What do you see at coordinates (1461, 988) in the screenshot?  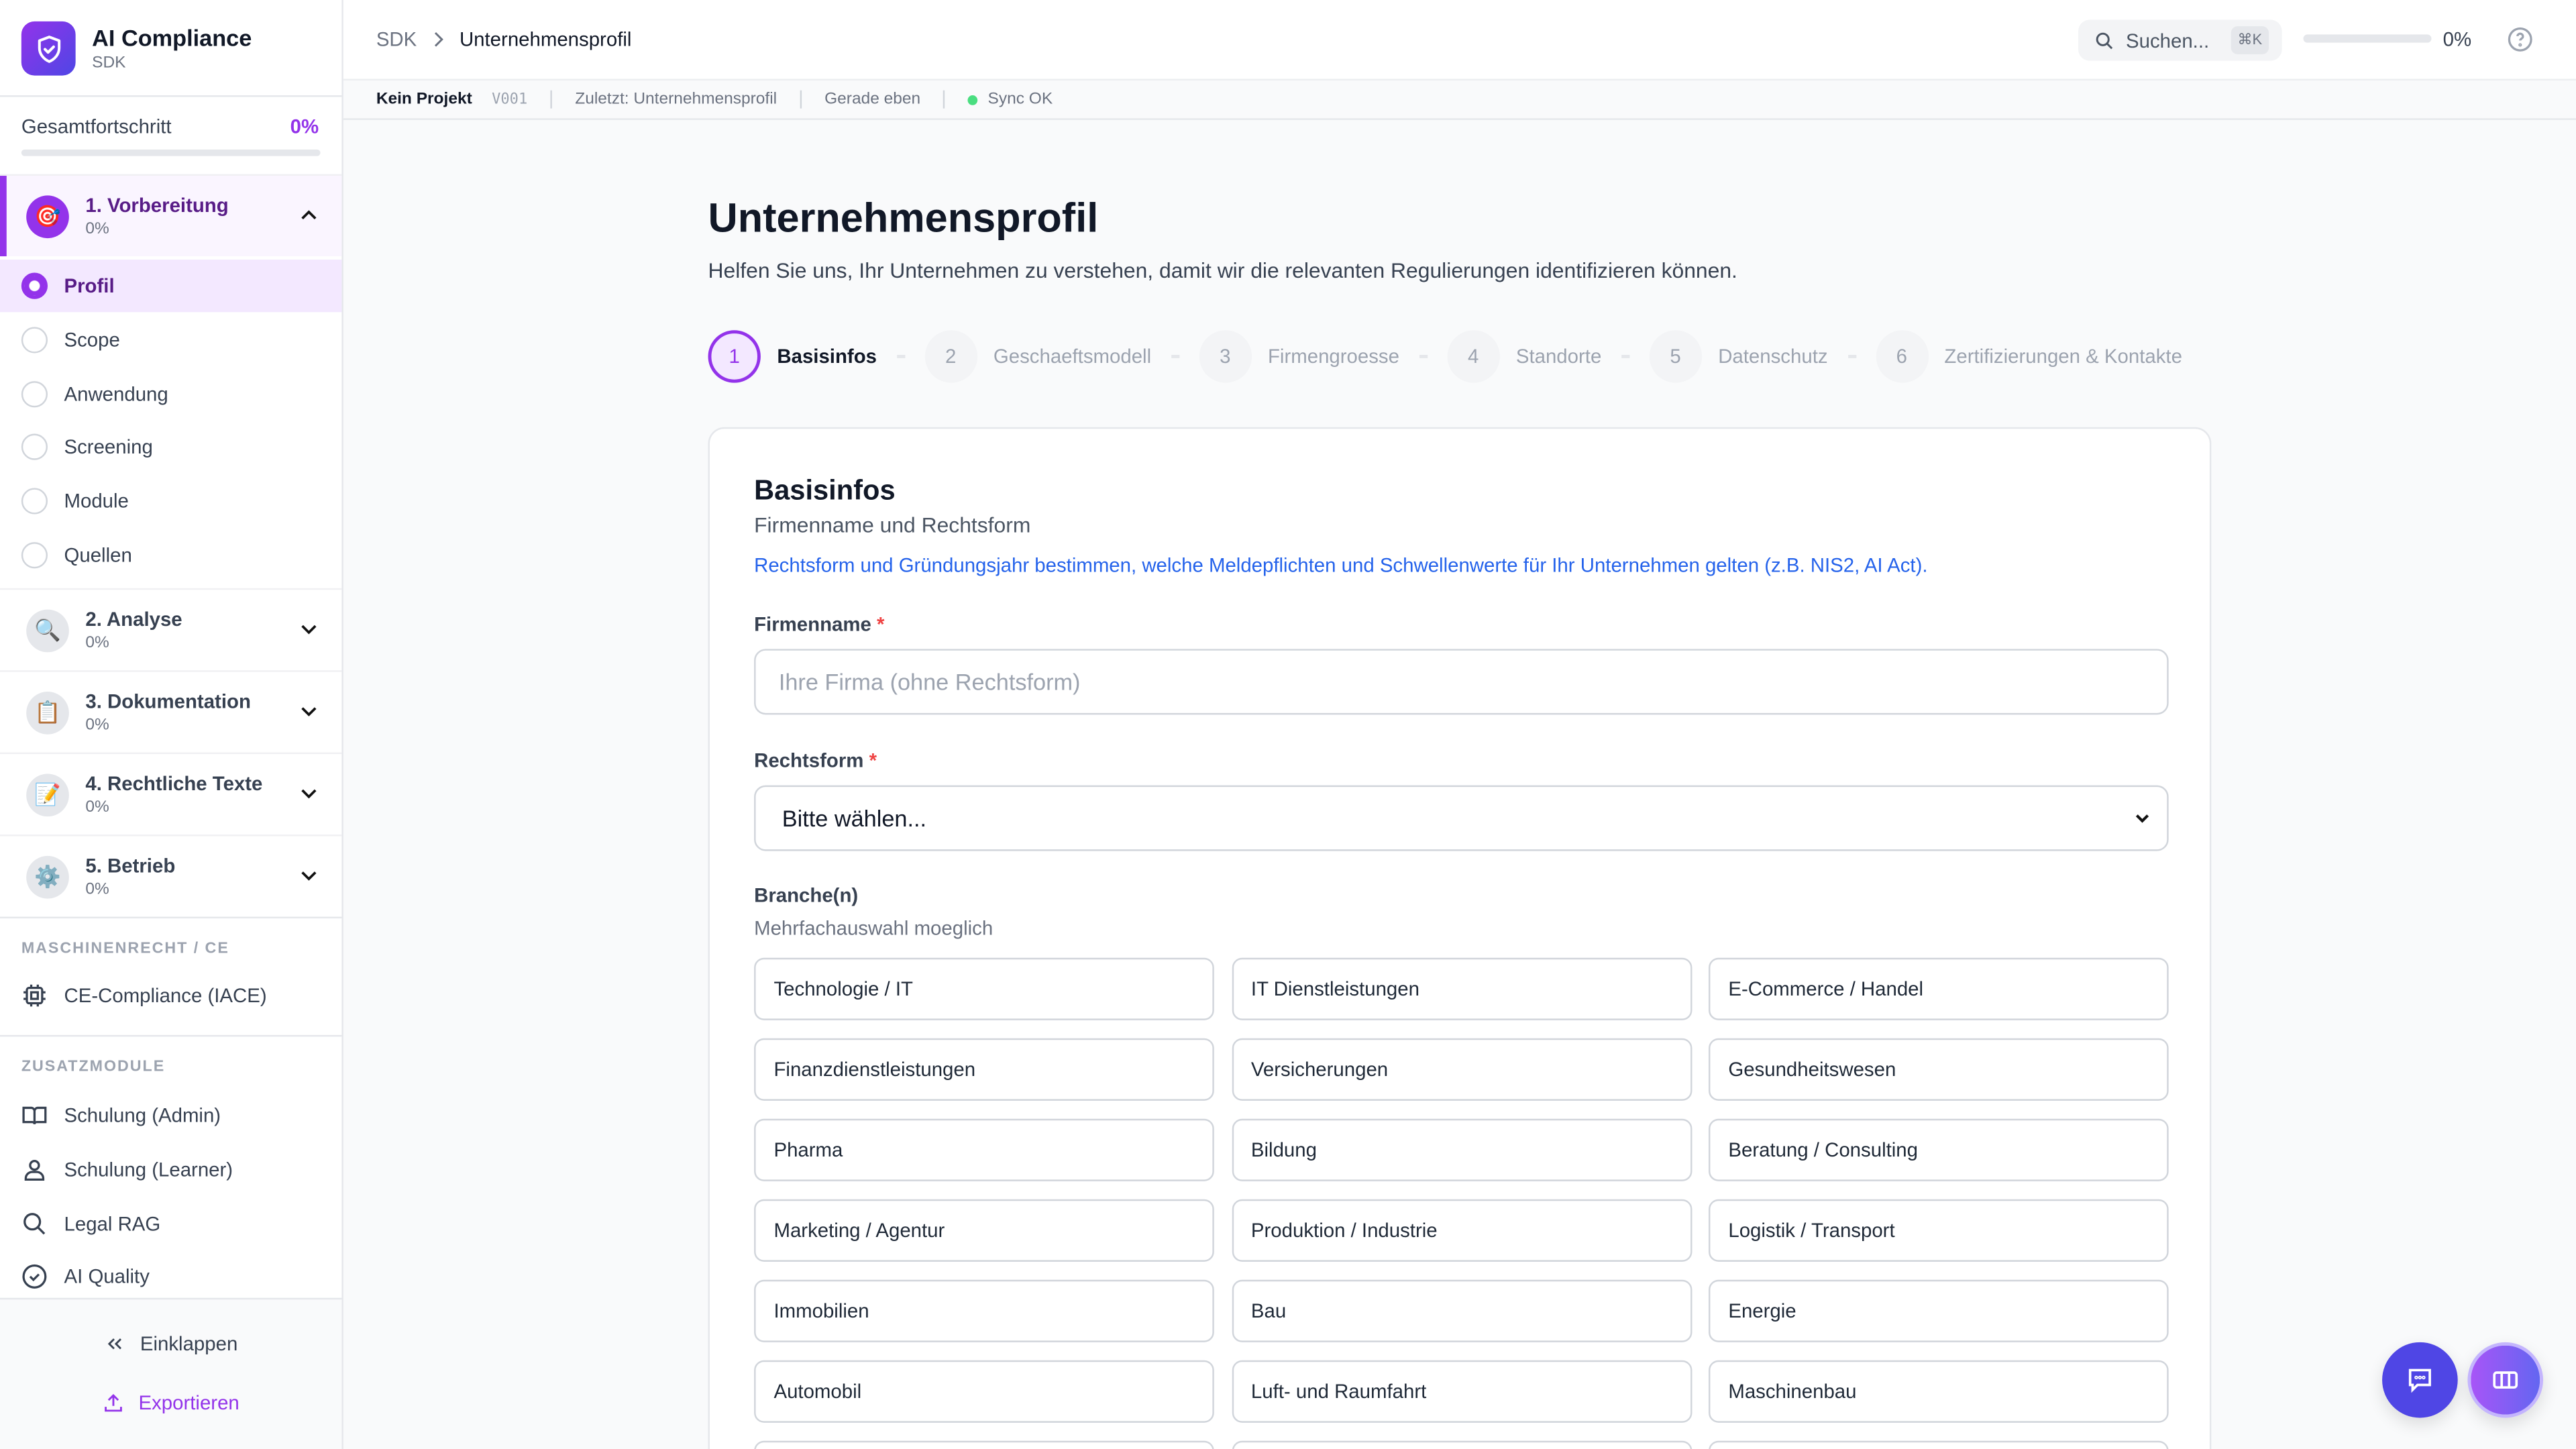 I see `branche-option: IT Dienstleistungen` at bounding box center [1461, 988].